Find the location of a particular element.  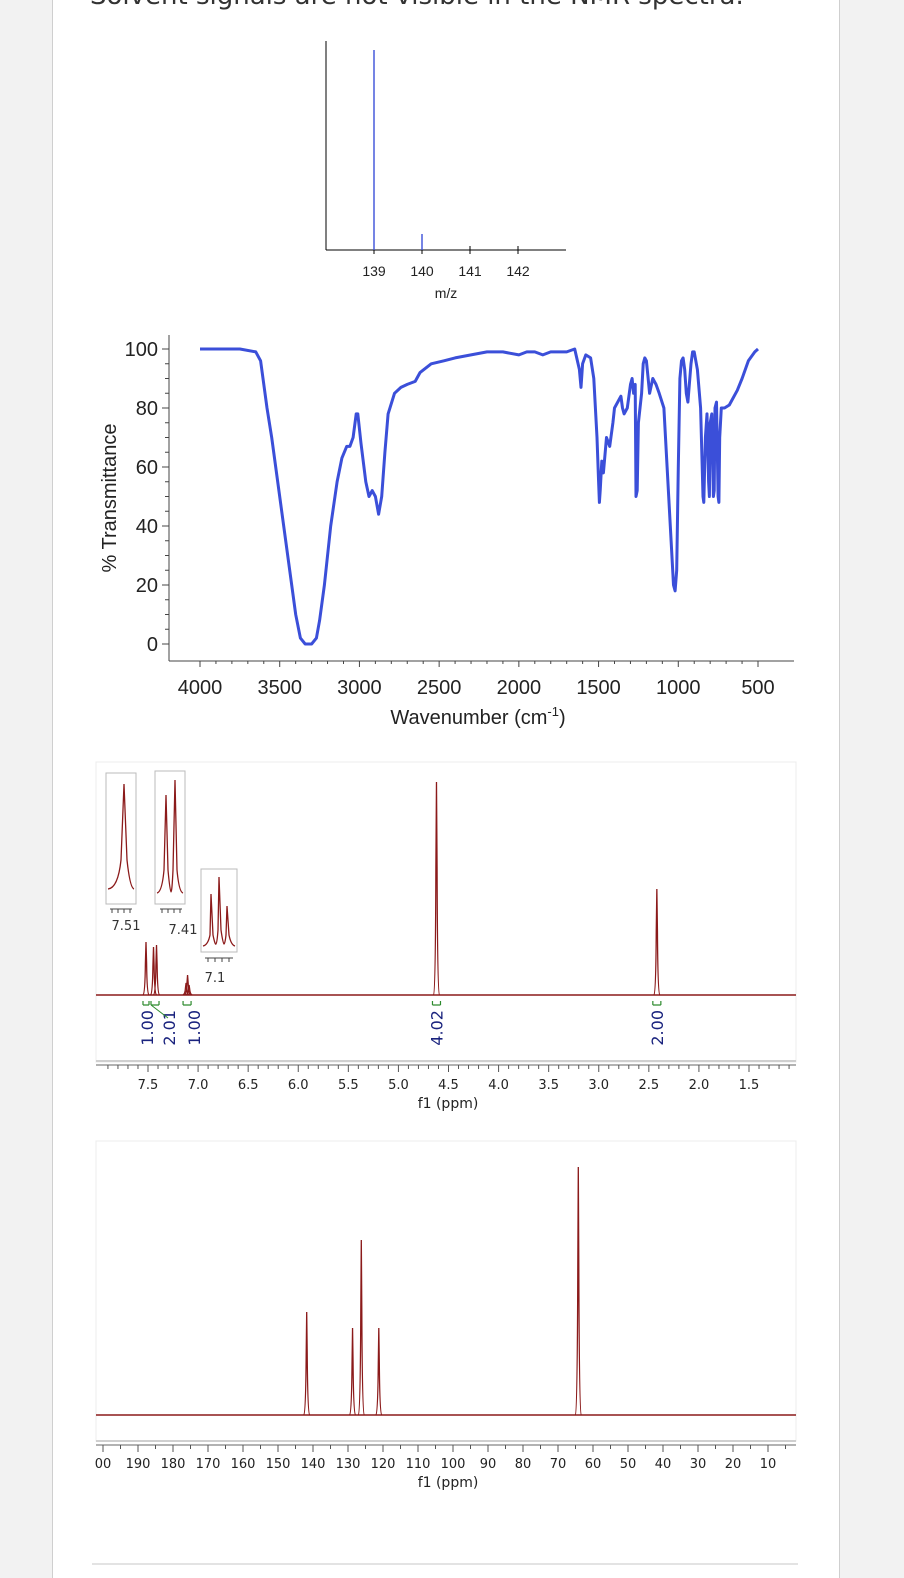

h-nmr-x-axis-label: f1 (ppm) is located at coordinates (448, 1104).